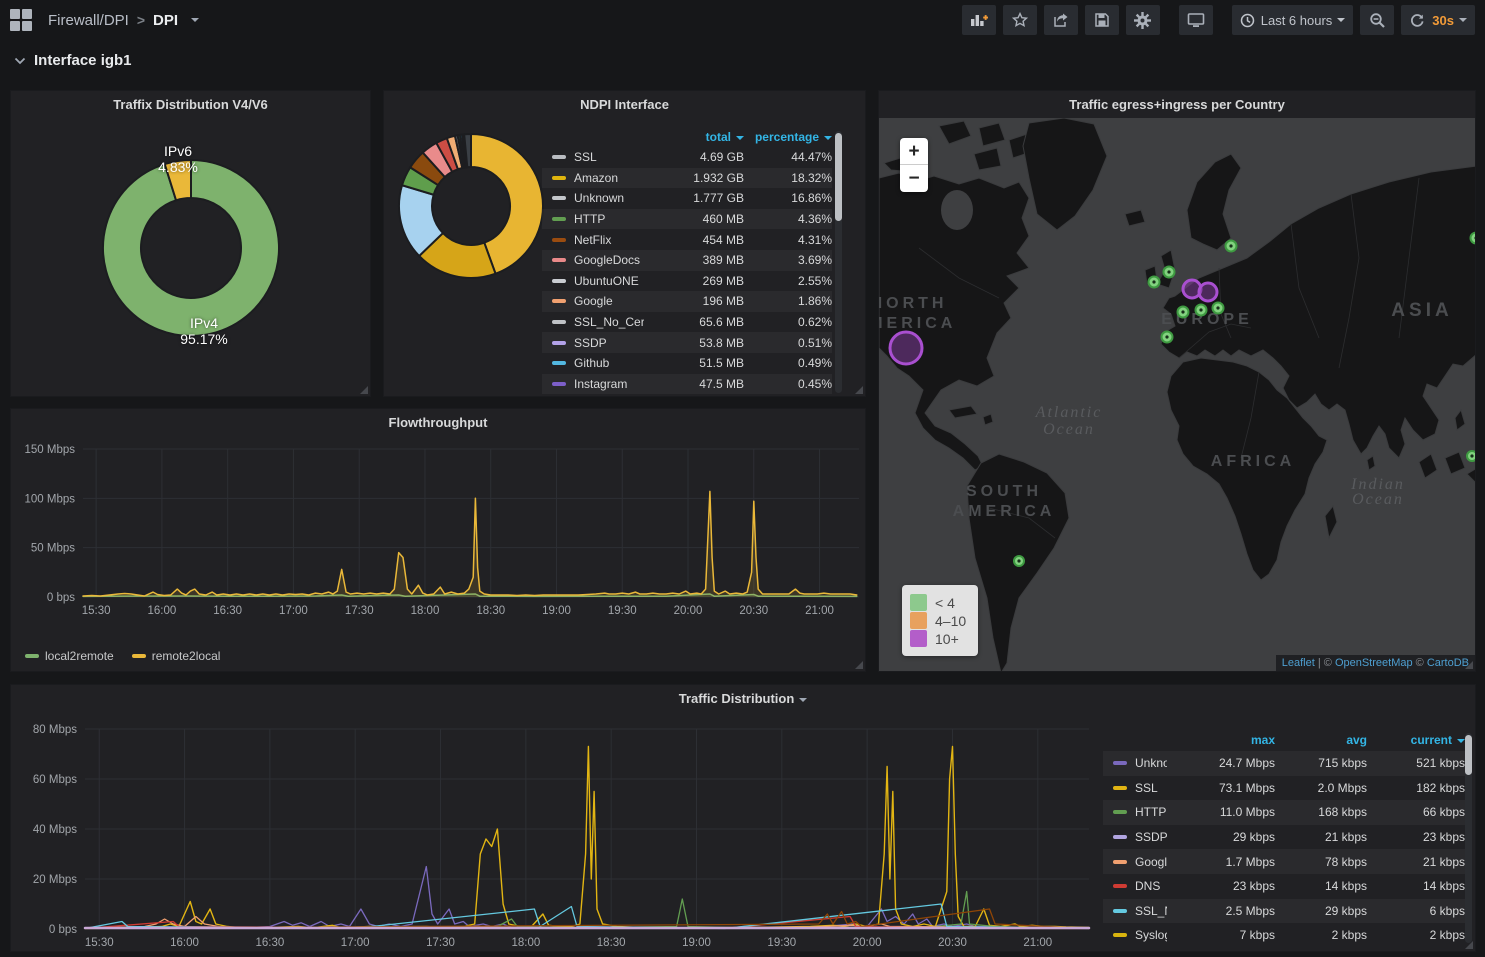 The image size is (1485, 957). I want to click on v4v6-donut-chart, so click(191, 244).